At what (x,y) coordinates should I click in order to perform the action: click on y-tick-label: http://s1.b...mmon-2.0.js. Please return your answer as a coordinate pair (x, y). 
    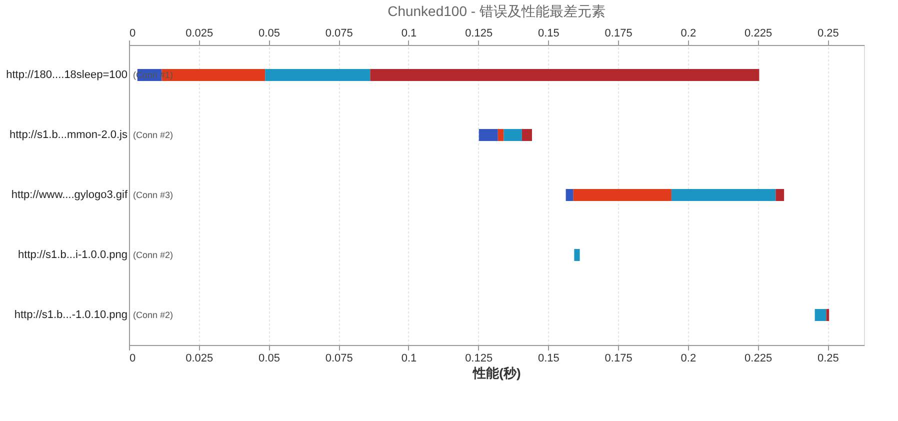
    Looking at the image, I should click on (69, 135).